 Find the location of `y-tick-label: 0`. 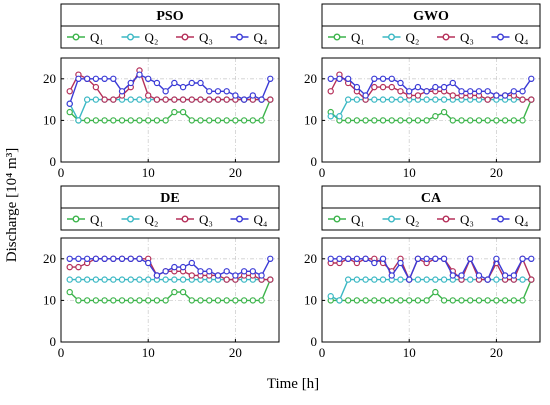

y-tick-label: 0 is located at coordinates (314, 161).